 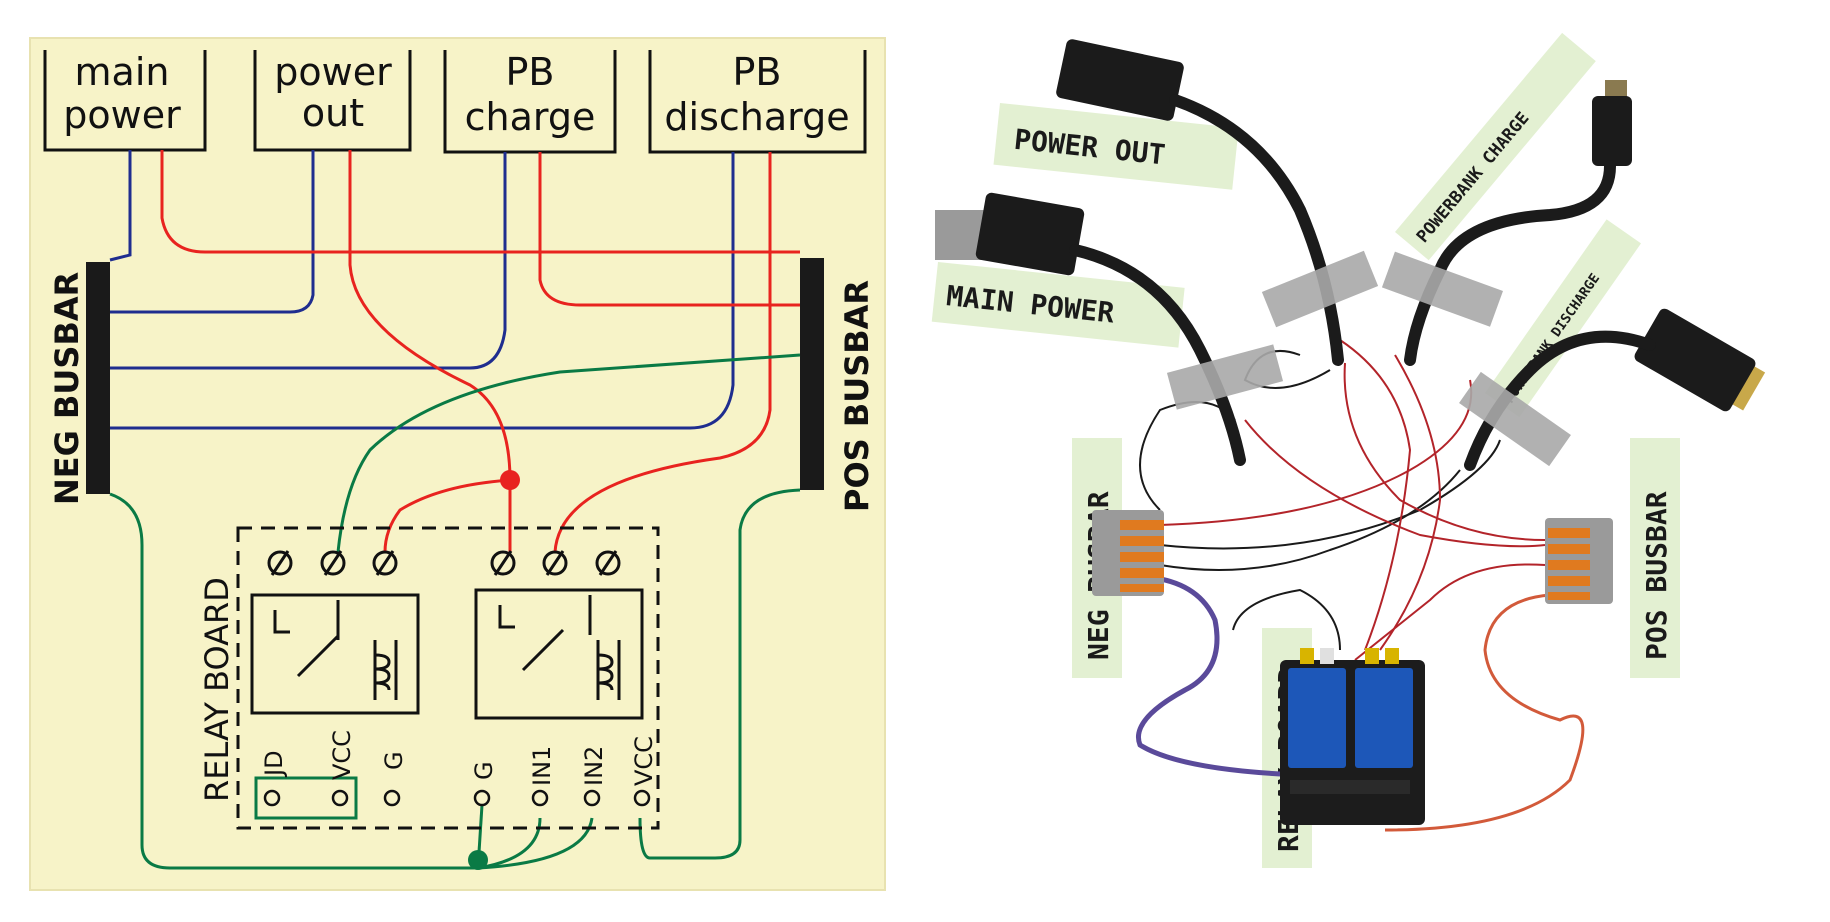 What do you see at coordinates (542, 766) in the screenshot?
I see `pin-in1: IN1` at bounding box center [542, 766].